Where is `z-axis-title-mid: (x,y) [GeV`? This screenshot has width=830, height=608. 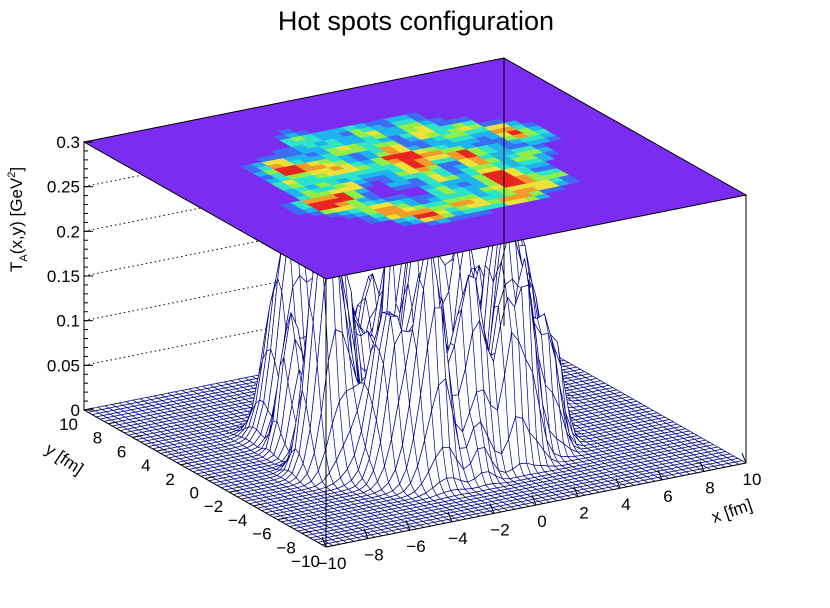
z-axis-title-mid: (x,y) [GeV is located at coordinates (16, 215).